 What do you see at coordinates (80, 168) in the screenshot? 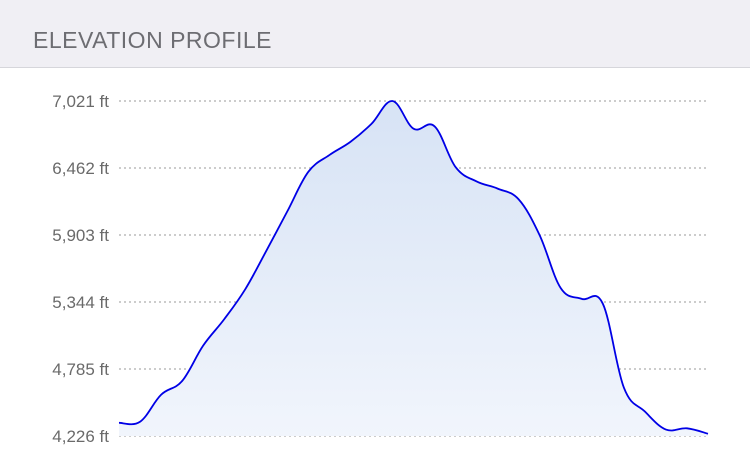
I see `y-tick-label: 6,462 ft` at bounding box center [80, 168].